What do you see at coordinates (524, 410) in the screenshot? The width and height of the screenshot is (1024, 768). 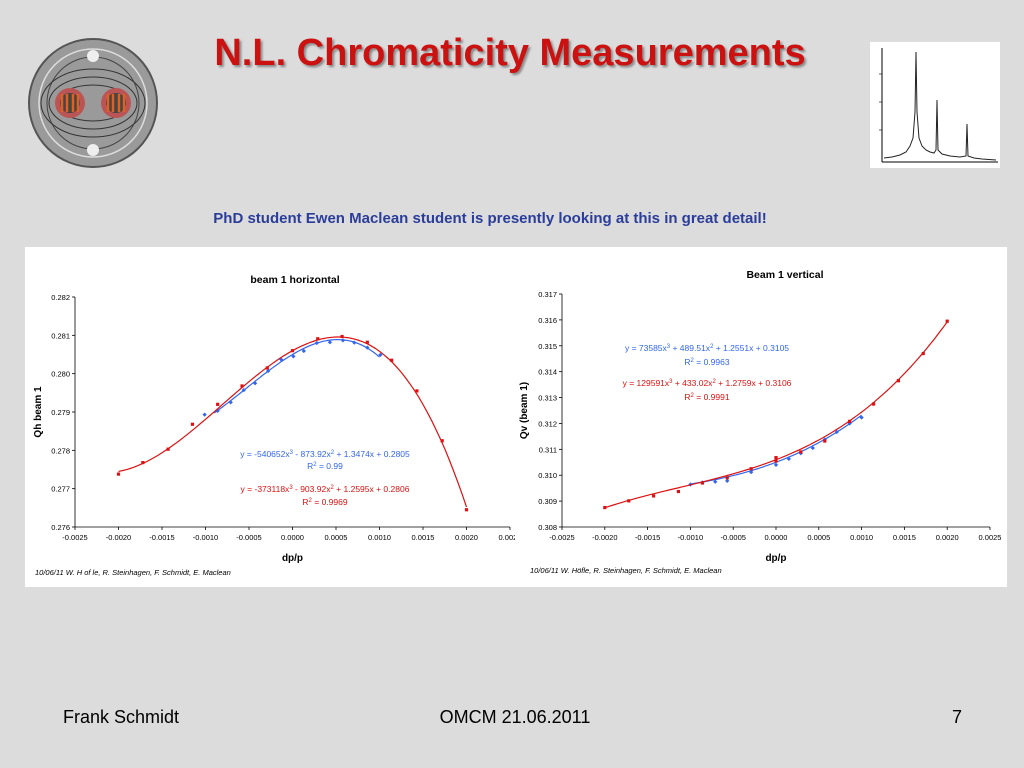 I see `y-axis-label: Qv (beam 1)` at bounding box center [524, 410].